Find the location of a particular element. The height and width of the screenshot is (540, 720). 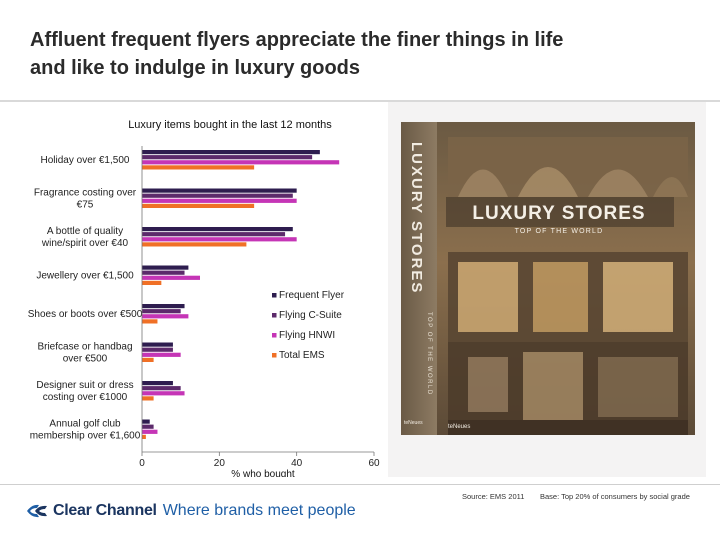

legend-label: Flying HNWI is located at coordinates (307, 335).